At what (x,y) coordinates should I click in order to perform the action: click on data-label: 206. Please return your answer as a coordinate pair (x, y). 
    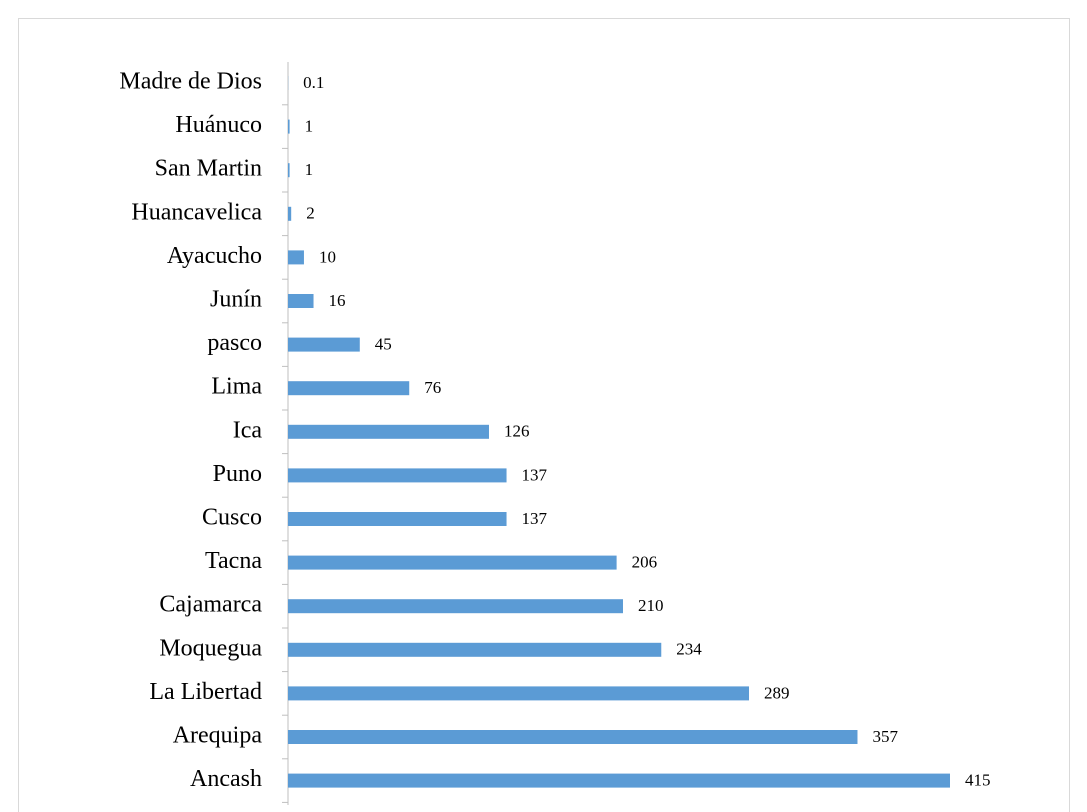
    Looking at the image, I should click on (645, 562).